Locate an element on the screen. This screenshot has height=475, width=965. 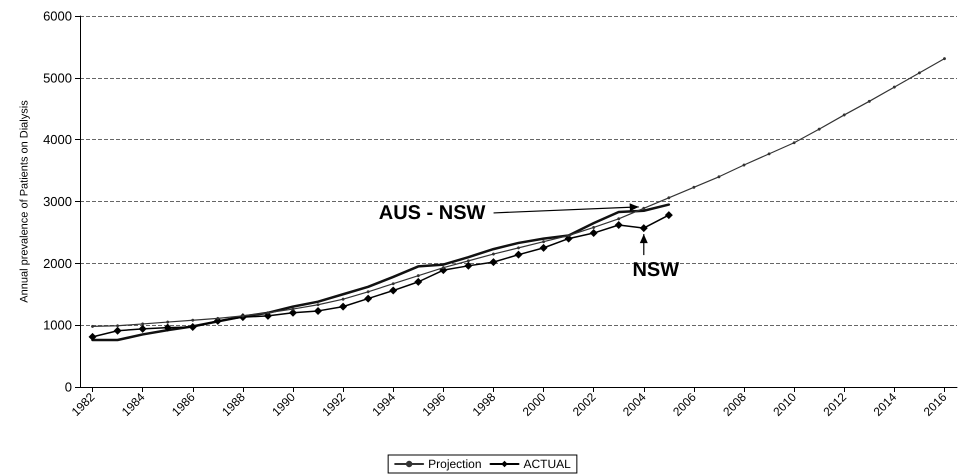
y-tick-label: 4000 is located at coordinates (57, 140).